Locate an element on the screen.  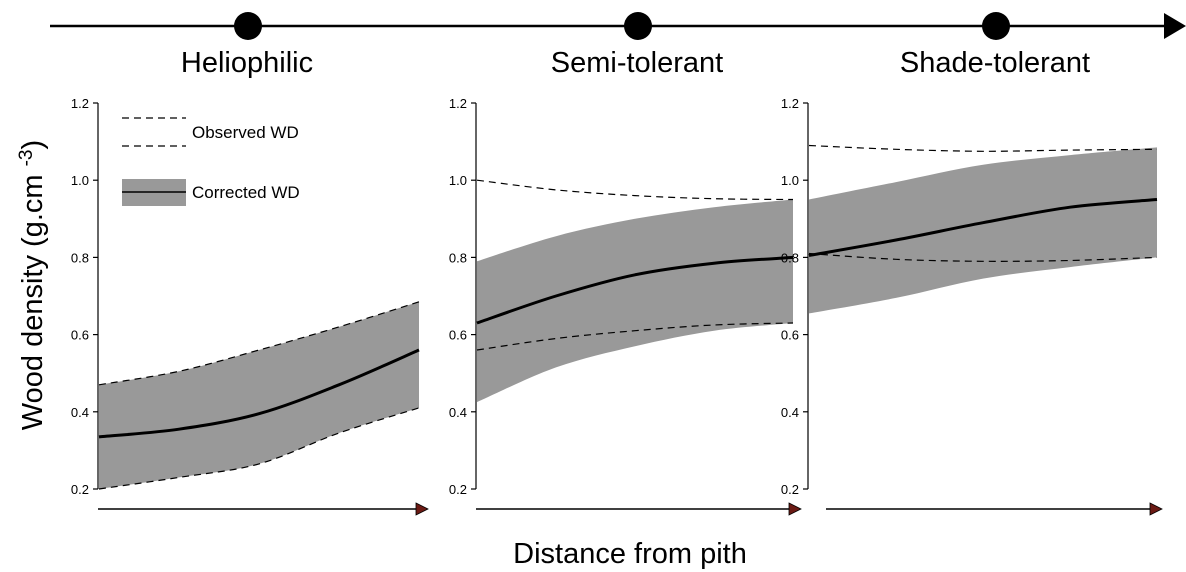
legend-observed-label: Observed WD is located at coordinates (245, 132).